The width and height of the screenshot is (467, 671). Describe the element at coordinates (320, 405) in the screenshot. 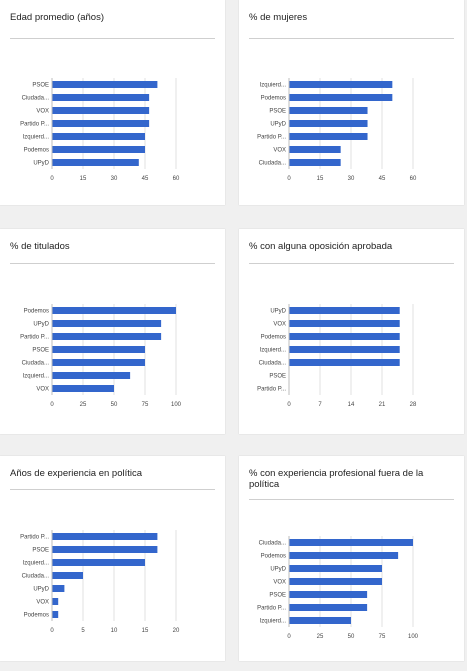

I see `x-tick-label: 7` at that location.